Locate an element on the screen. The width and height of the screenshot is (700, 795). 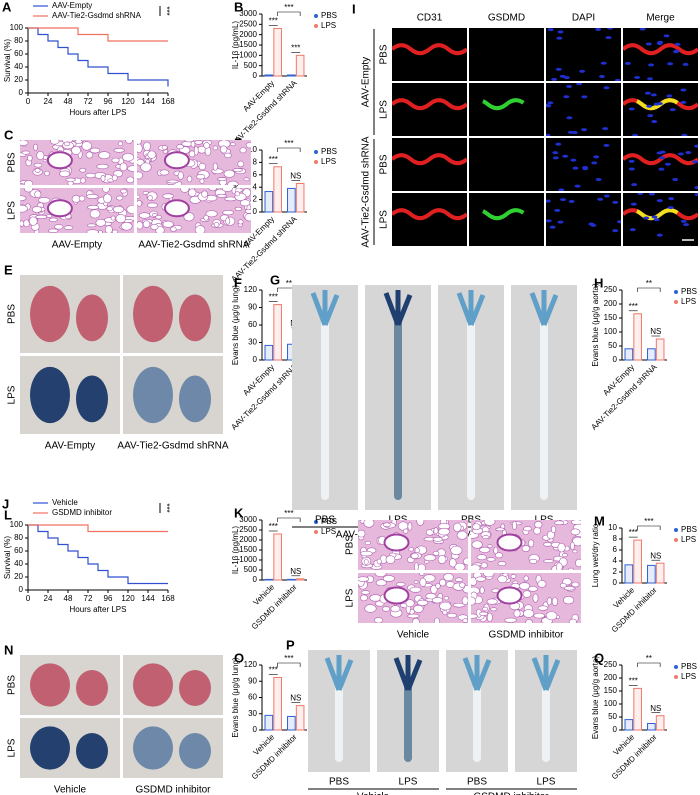
y-tick-label: 2000 is located at coordinates (248, 34).